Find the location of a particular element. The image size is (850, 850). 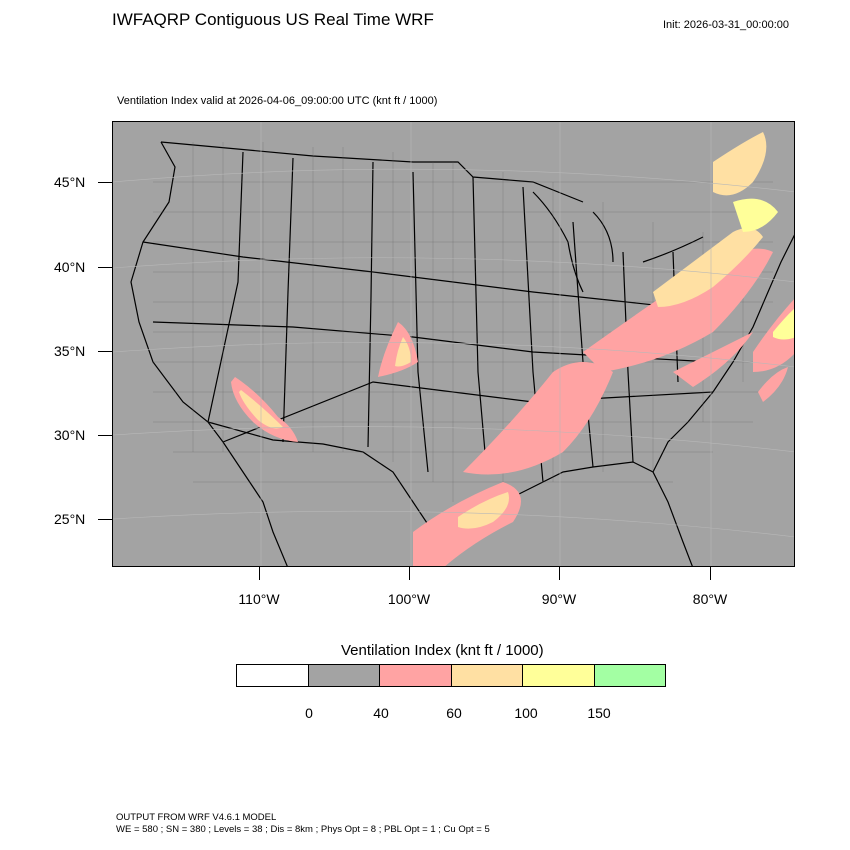

chart-title: IWFAQRP Contiguous US Real Time WRF is located at coordinates (273, 19).